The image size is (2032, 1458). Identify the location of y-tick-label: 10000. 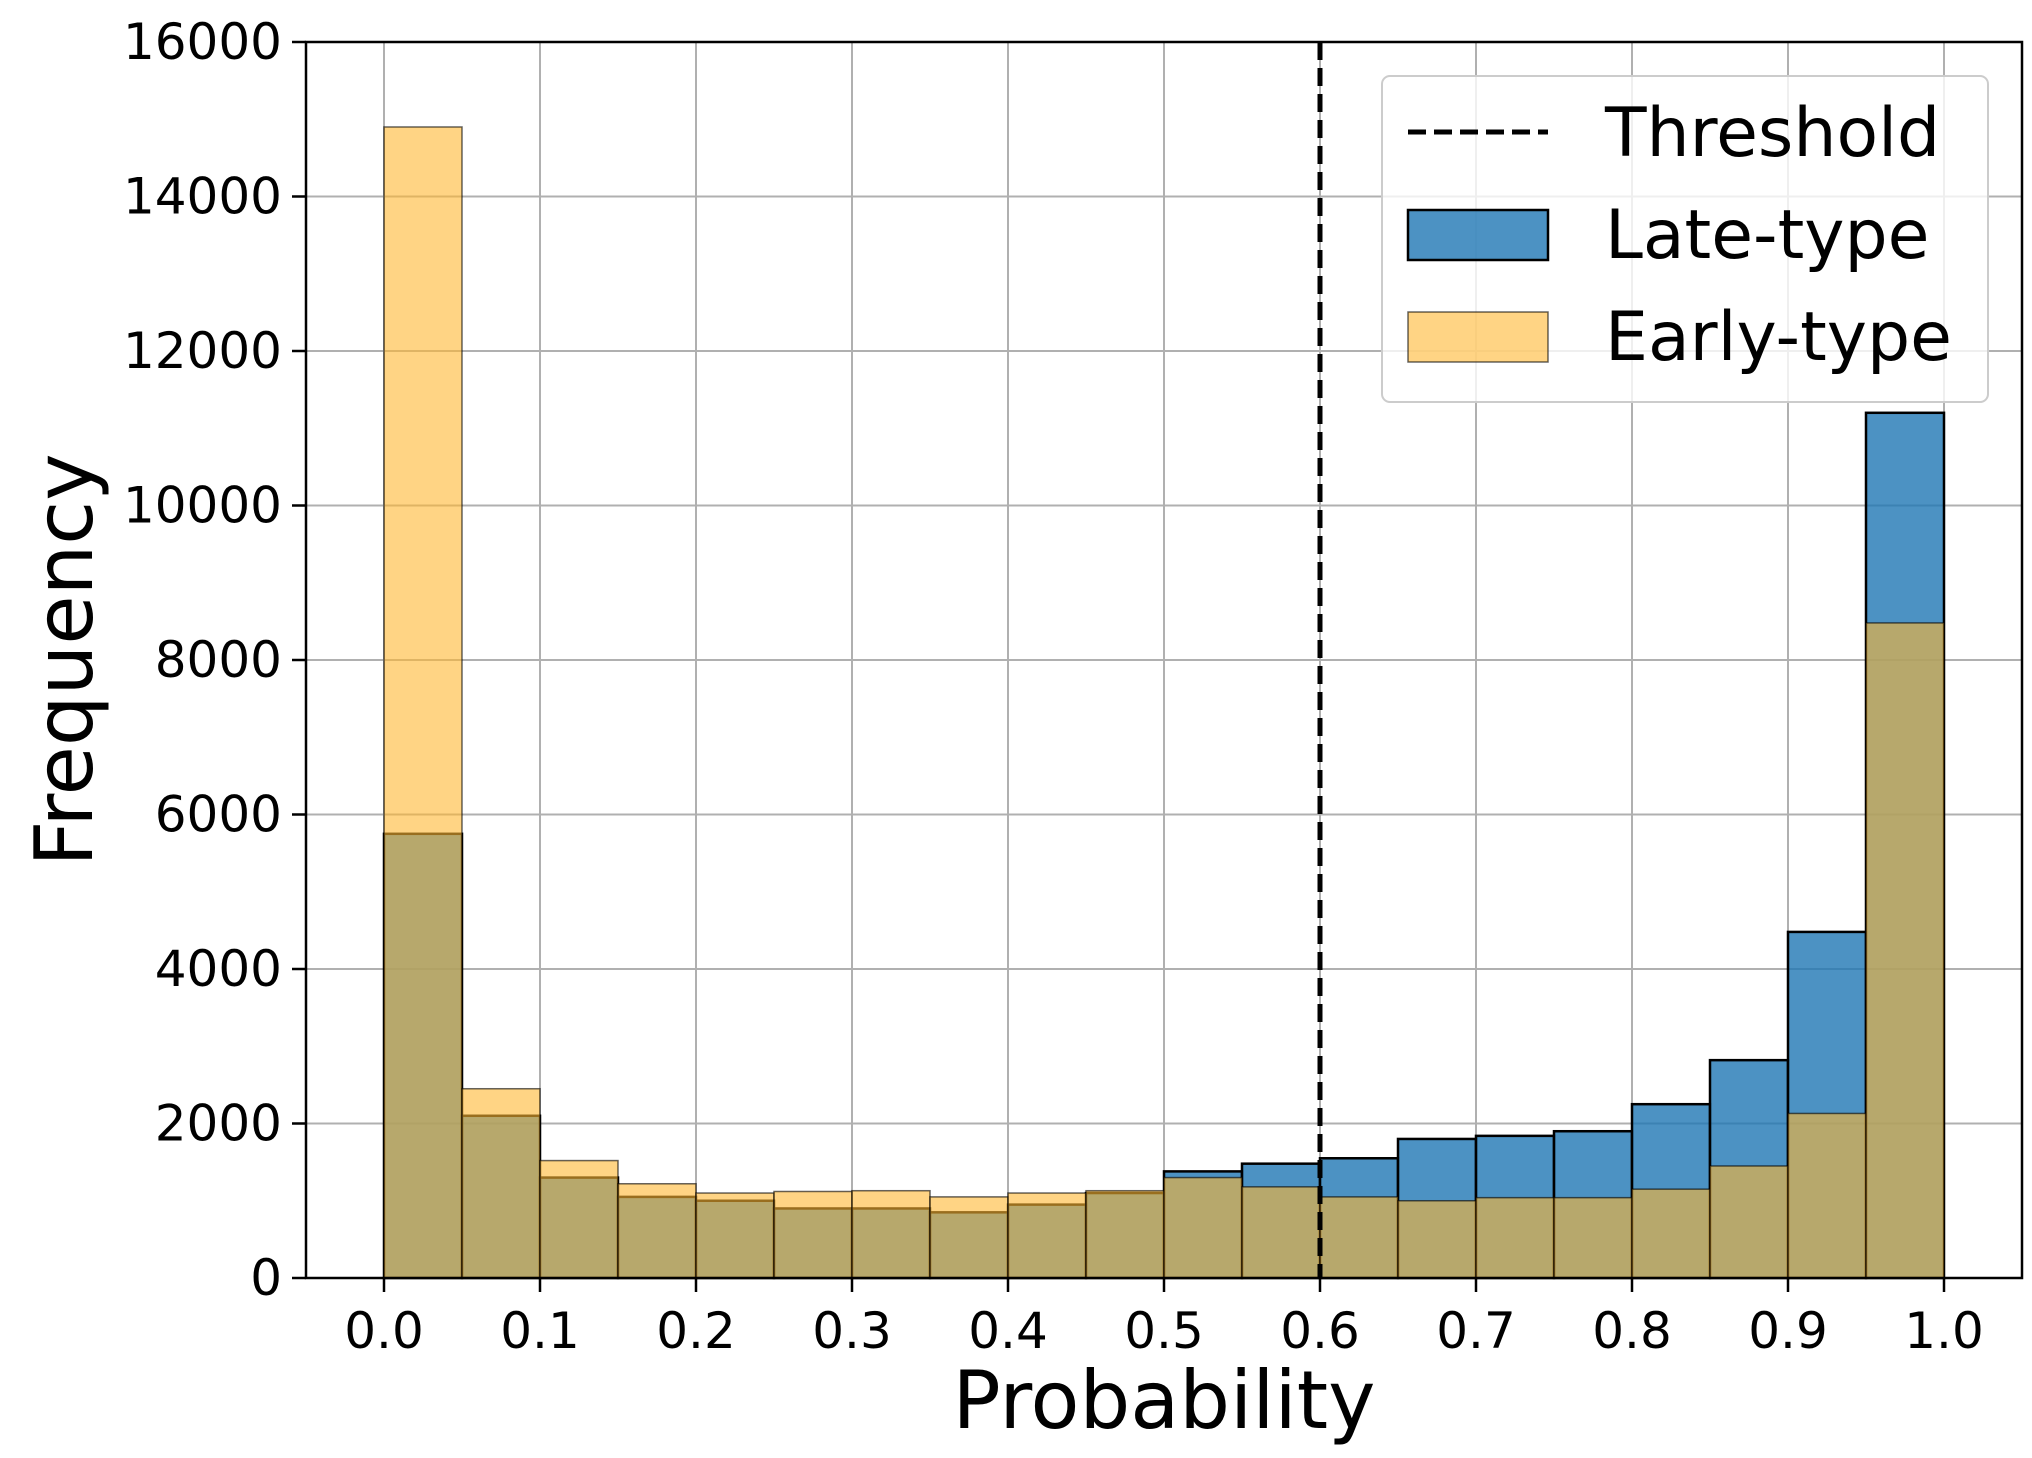
(202, 506).